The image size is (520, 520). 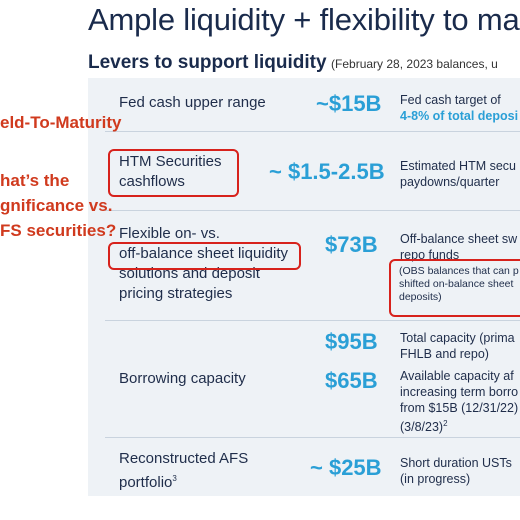 What do you see at coordinates (182, 378) in the screenshot?
I see `row-label-borrowing-capacity: Borrowing capacity` at bounding box center [182, 378].